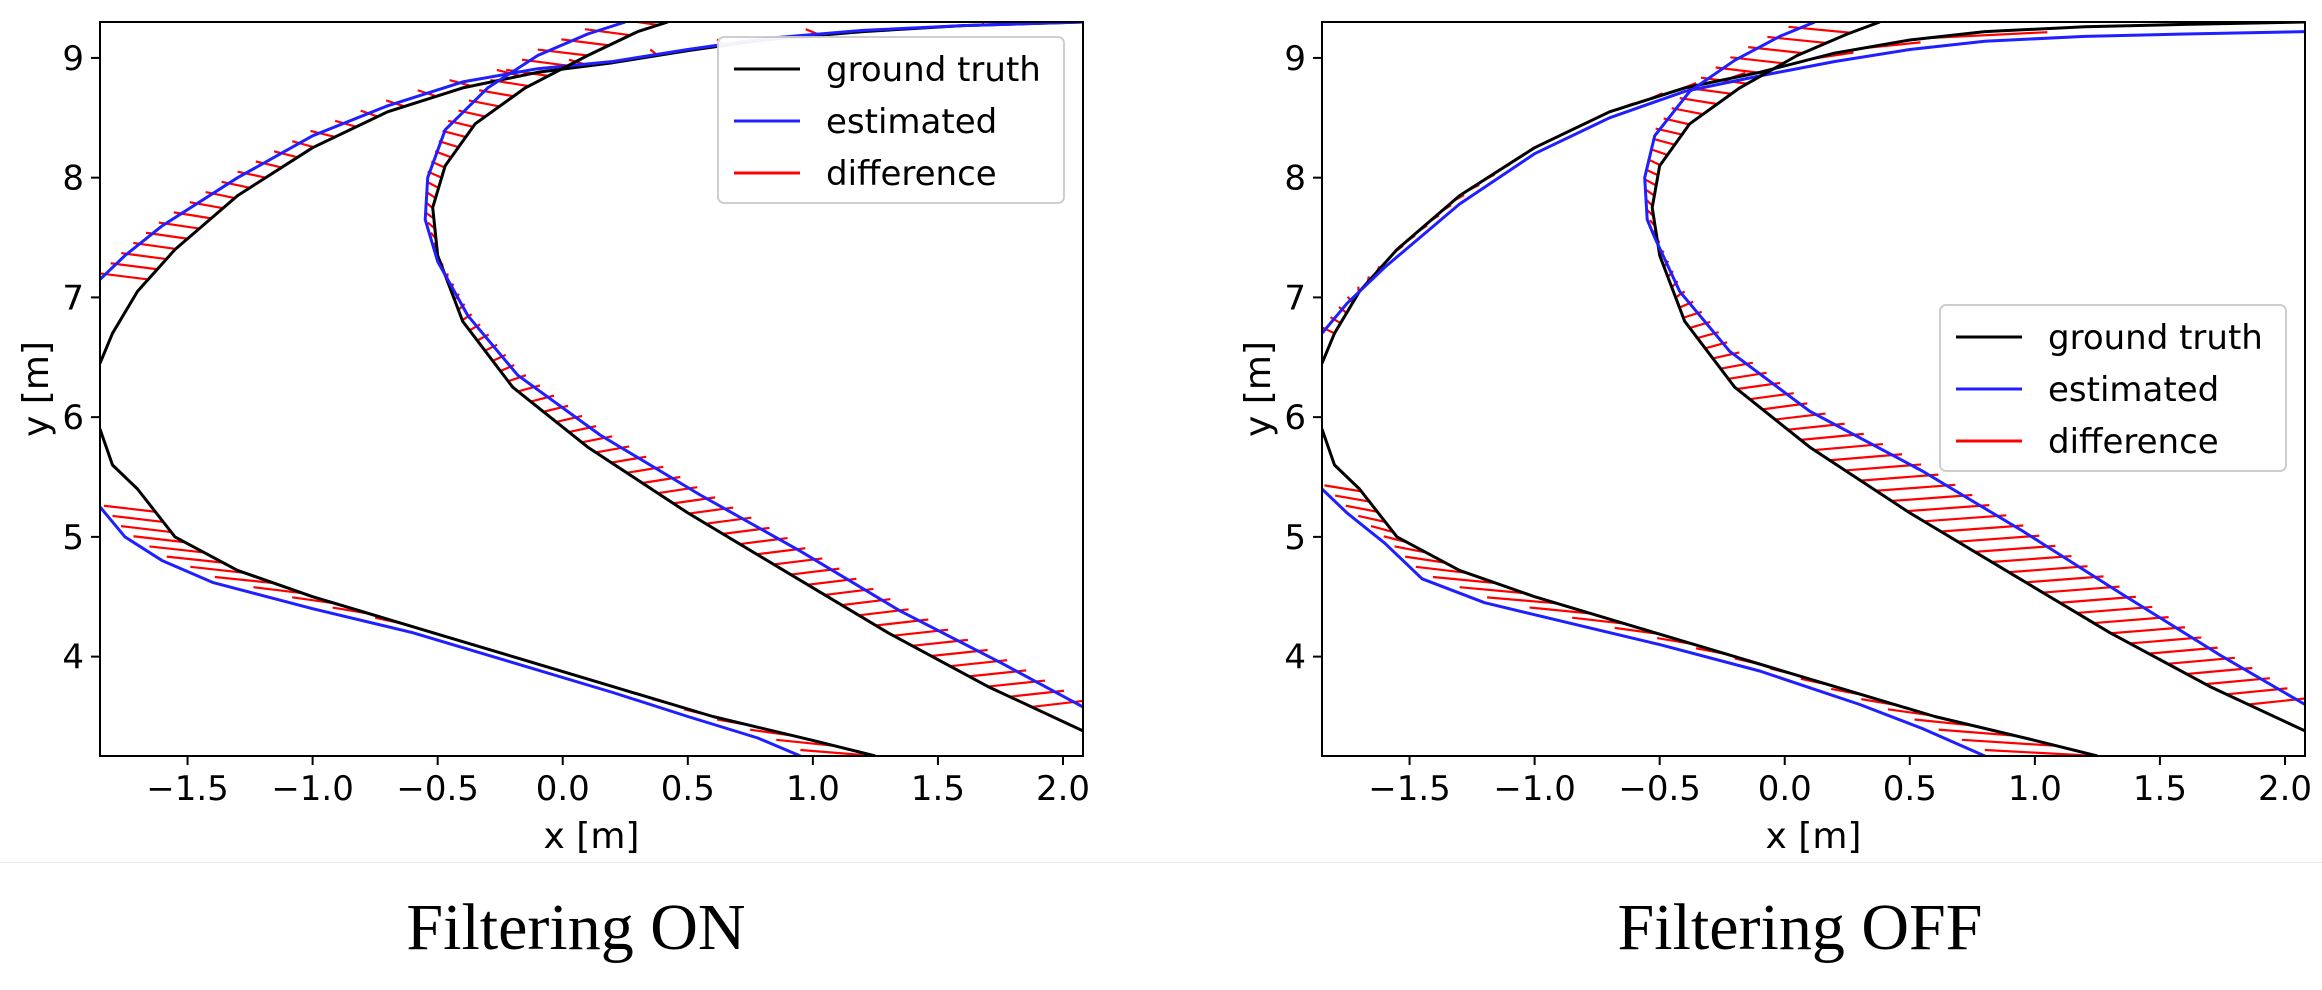  Describe the element at coordinates (73, 59) in the screenshot. I see `y-tick-label: 9` at that location.